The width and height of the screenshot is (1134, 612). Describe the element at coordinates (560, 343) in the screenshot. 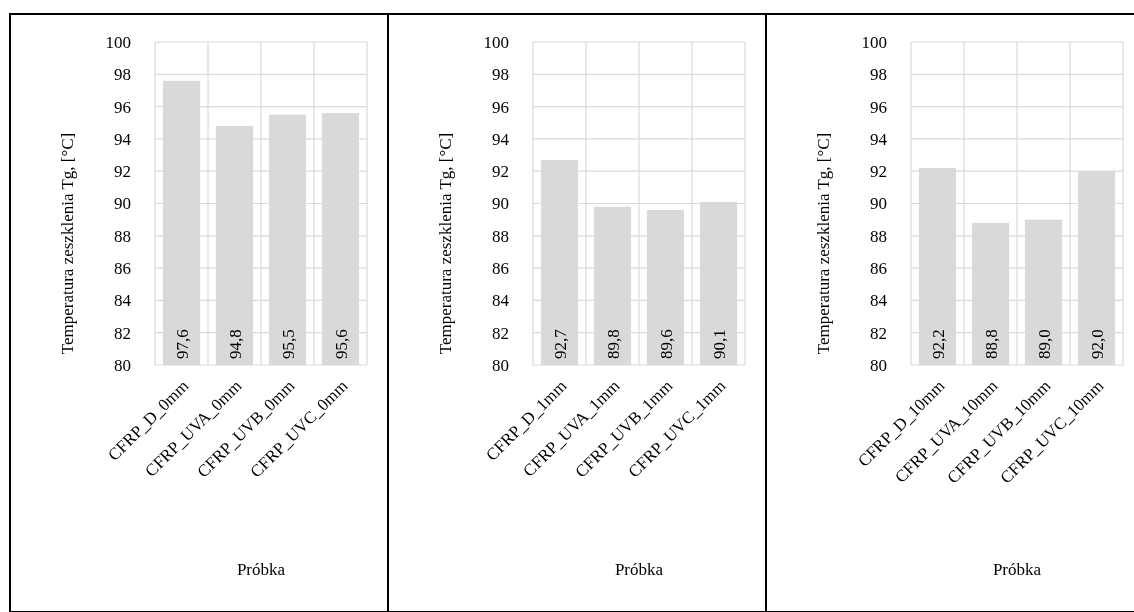

I see `data-label: 92,7` at that location.